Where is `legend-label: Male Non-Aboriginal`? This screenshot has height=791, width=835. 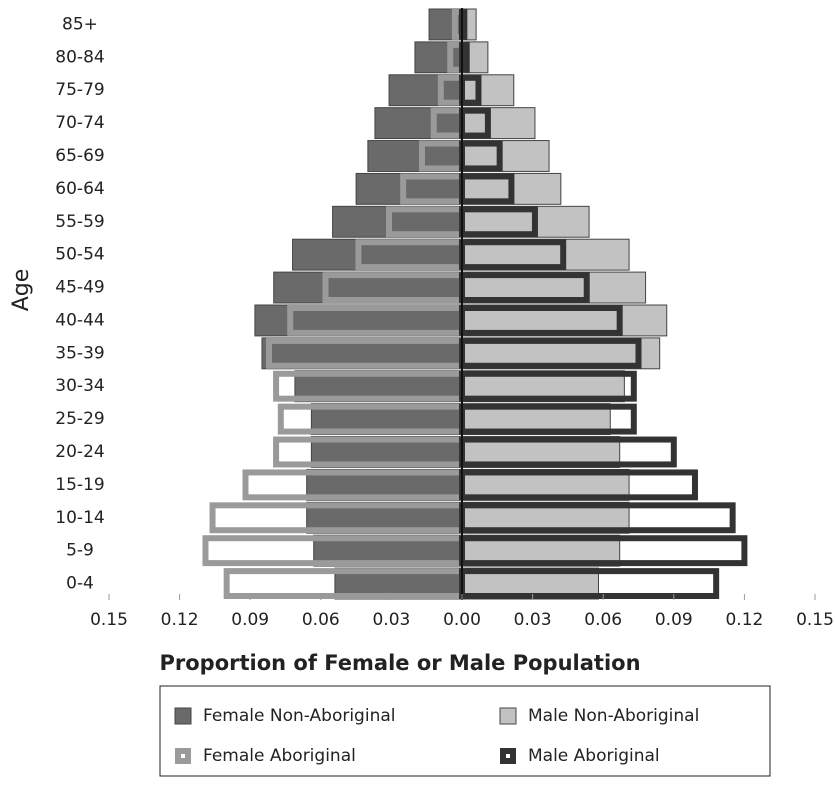 legend-label: Male Non-Aboriginal is located at coordinates (613, 716).